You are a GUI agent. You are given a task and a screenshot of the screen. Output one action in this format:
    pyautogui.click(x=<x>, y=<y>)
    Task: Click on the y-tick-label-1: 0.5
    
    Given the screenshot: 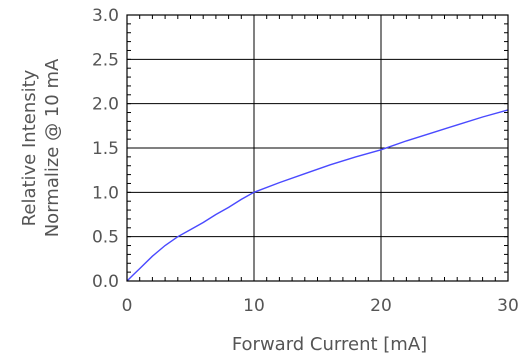 What is the action you would take?
    pyautogui.click(x=105, y=238)
    